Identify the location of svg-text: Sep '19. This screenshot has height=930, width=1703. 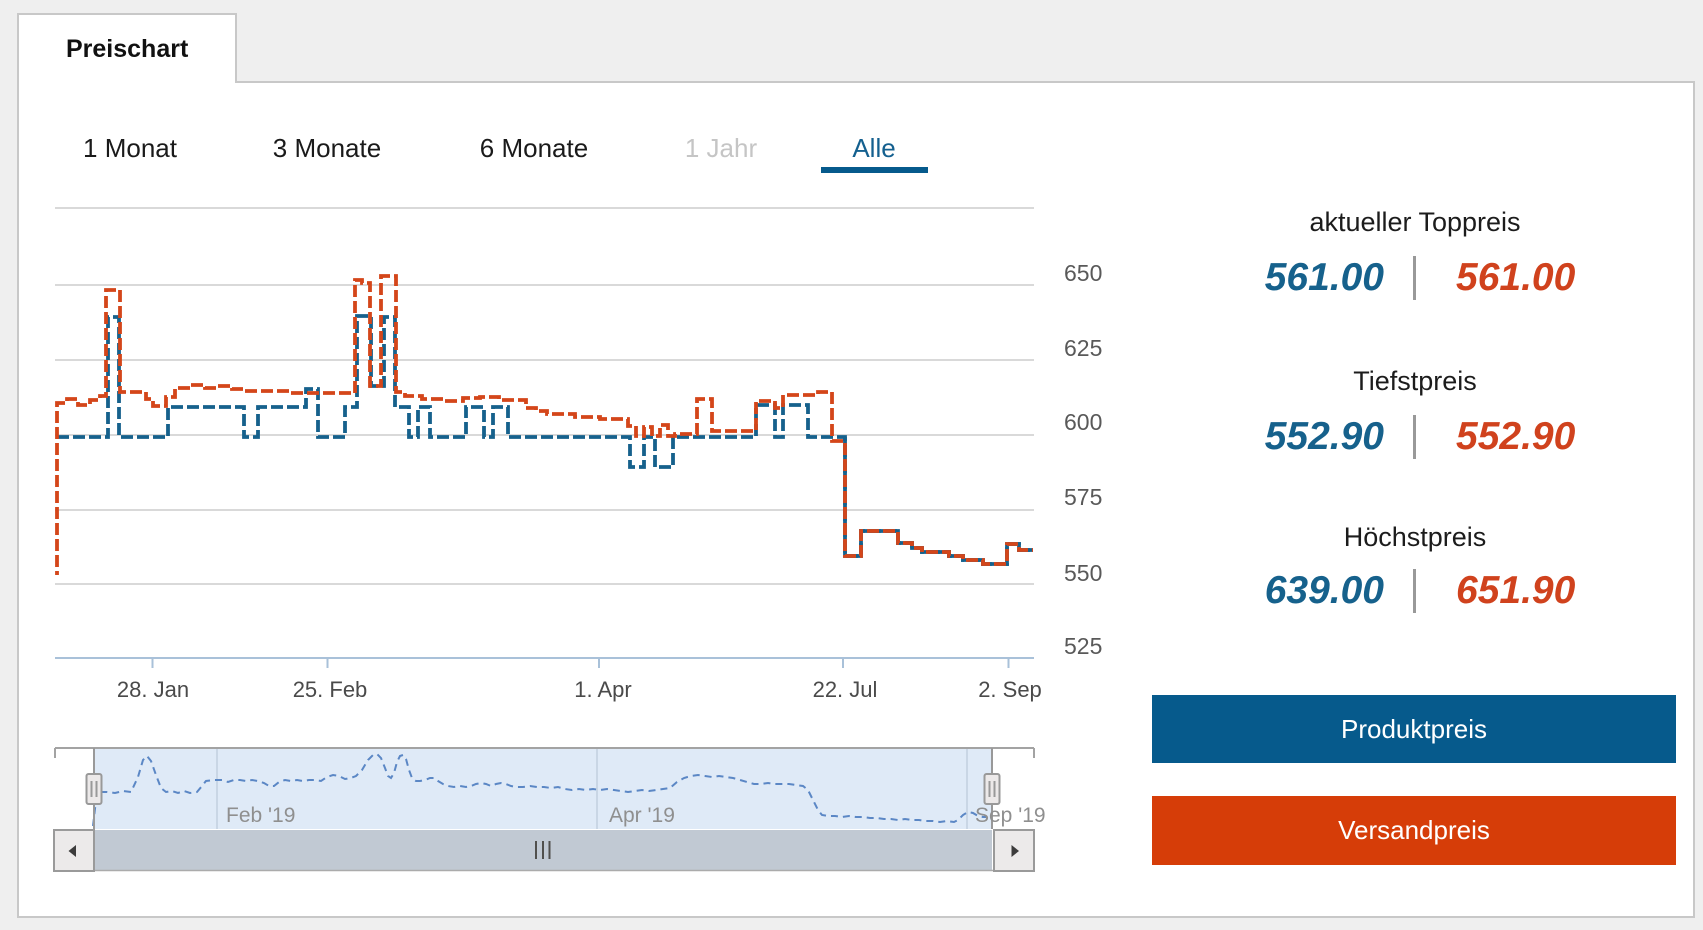
(1010, 815).